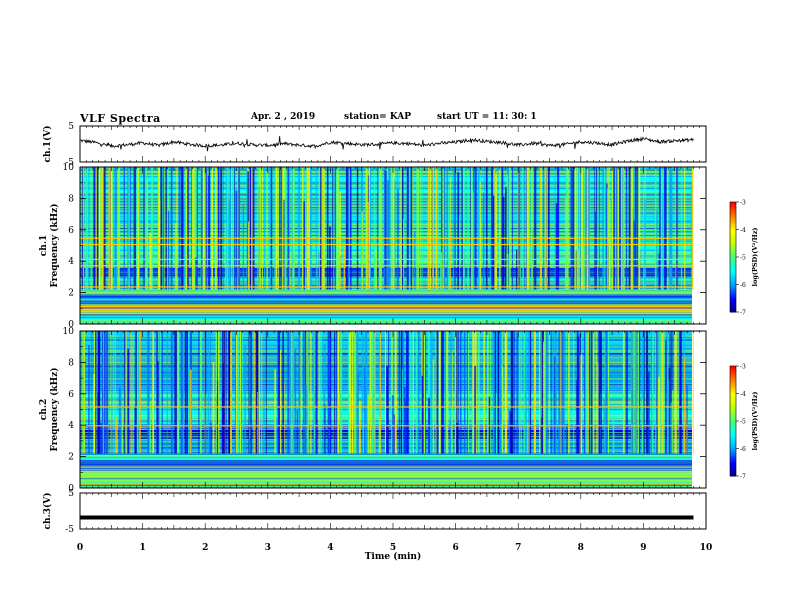 The image size is (792, 612). Describe the element at coordinates (54, 409) in the screenshot. I see `spectrogram-ch2-y-label: Frequency (kHz)` at that location.